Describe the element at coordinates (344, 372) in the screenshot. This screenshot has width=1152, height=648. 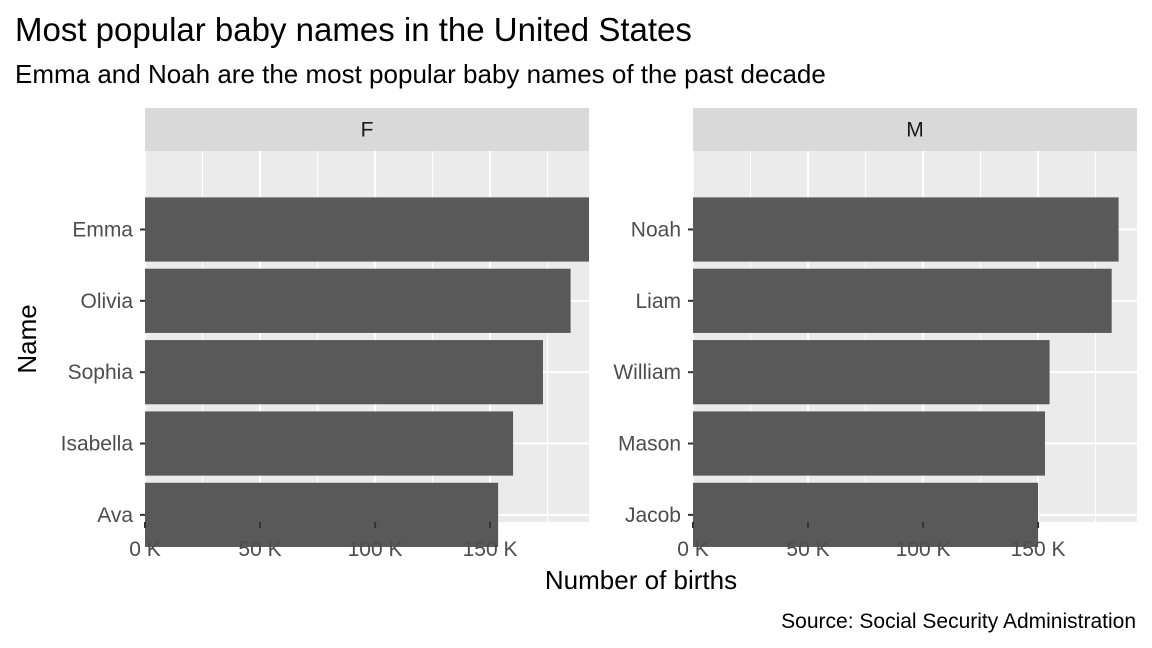
I see `bar-sophia` at that location.